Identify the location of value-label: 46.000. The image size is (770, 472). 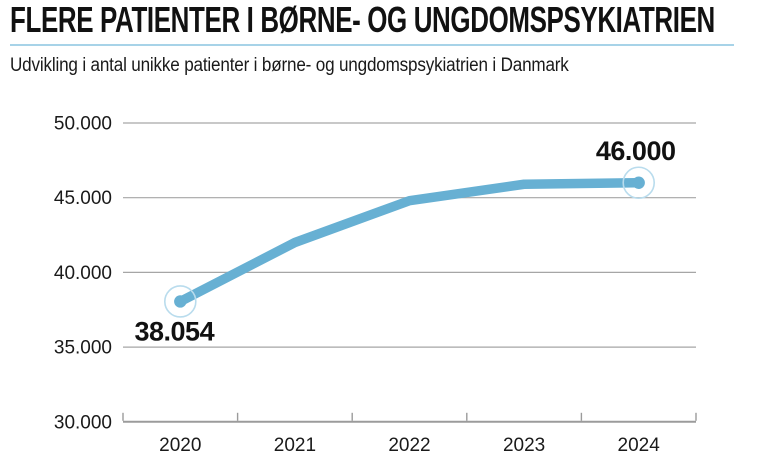
(636, 151).